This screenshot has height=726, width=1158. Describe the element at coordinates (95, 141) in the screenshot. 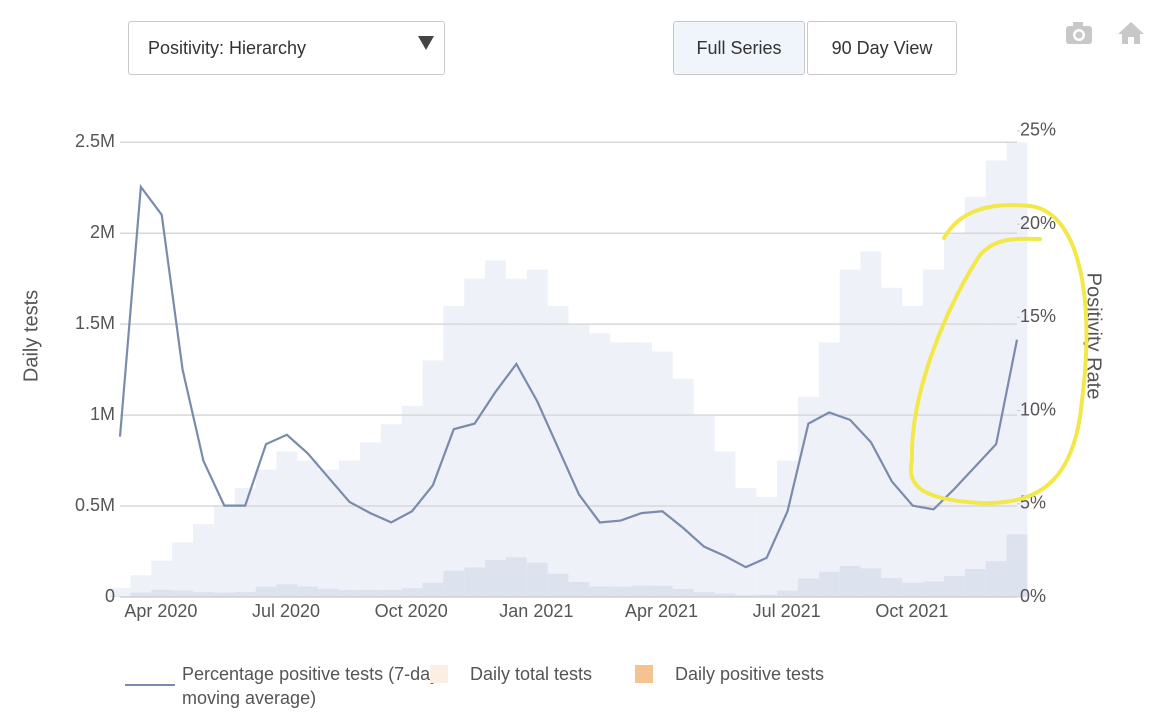

I see `y-tick-label: 2.5M` at that location.